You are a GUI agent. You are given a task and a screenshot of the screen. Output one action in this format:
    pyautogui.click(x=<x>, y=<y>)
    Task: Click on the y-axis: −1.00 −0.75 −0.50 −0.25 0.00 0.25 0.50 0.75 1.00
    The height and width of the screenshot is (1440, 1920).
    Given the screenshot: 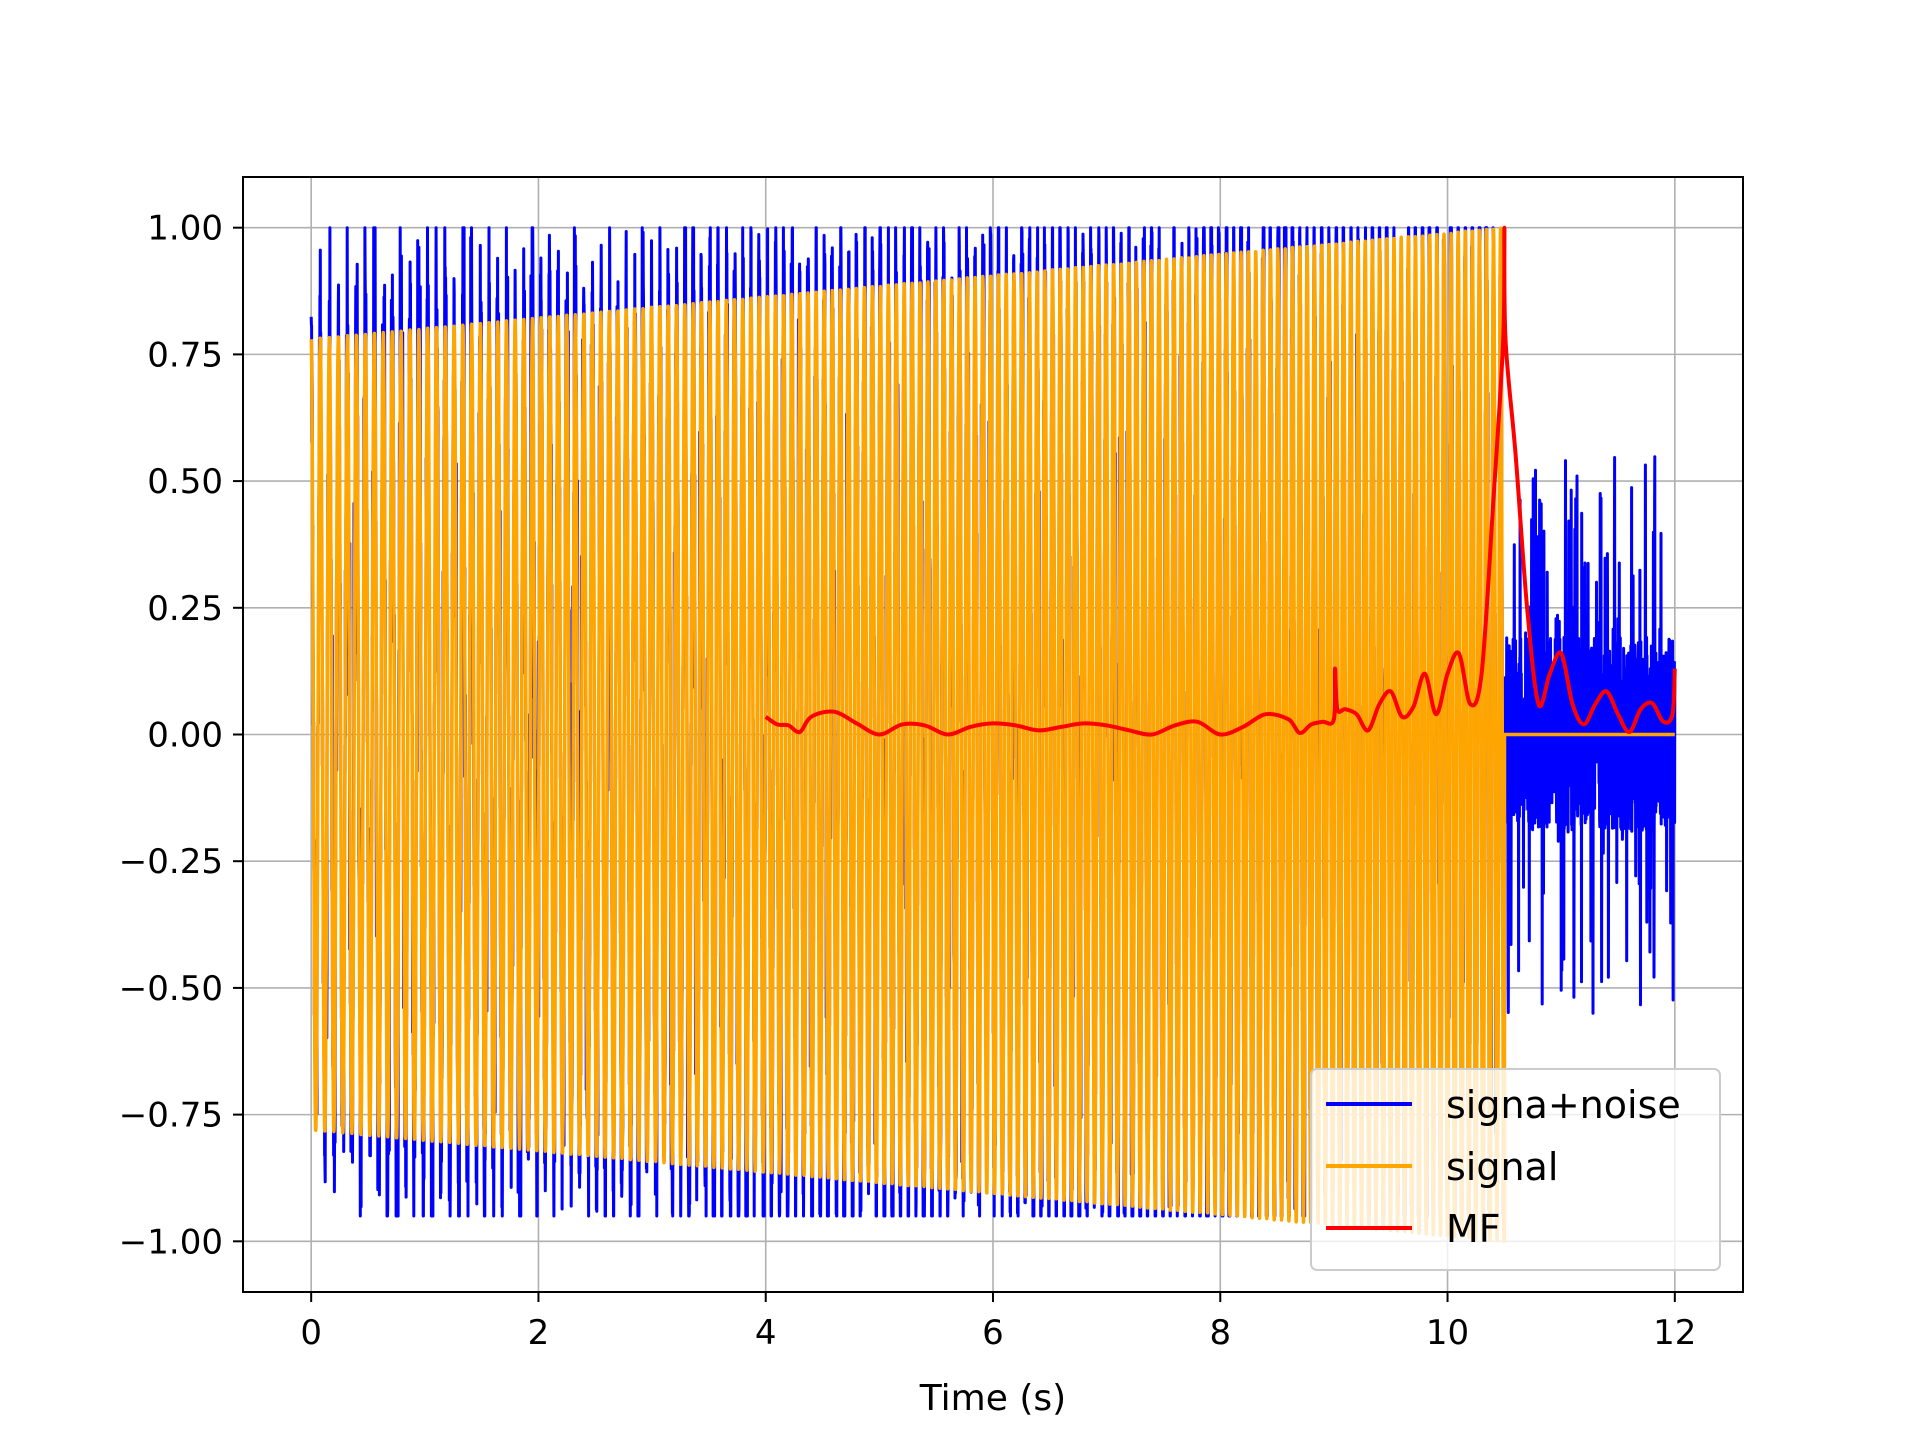 What is the action you would take?
    pyautogui.click(x=181, y=735)
    